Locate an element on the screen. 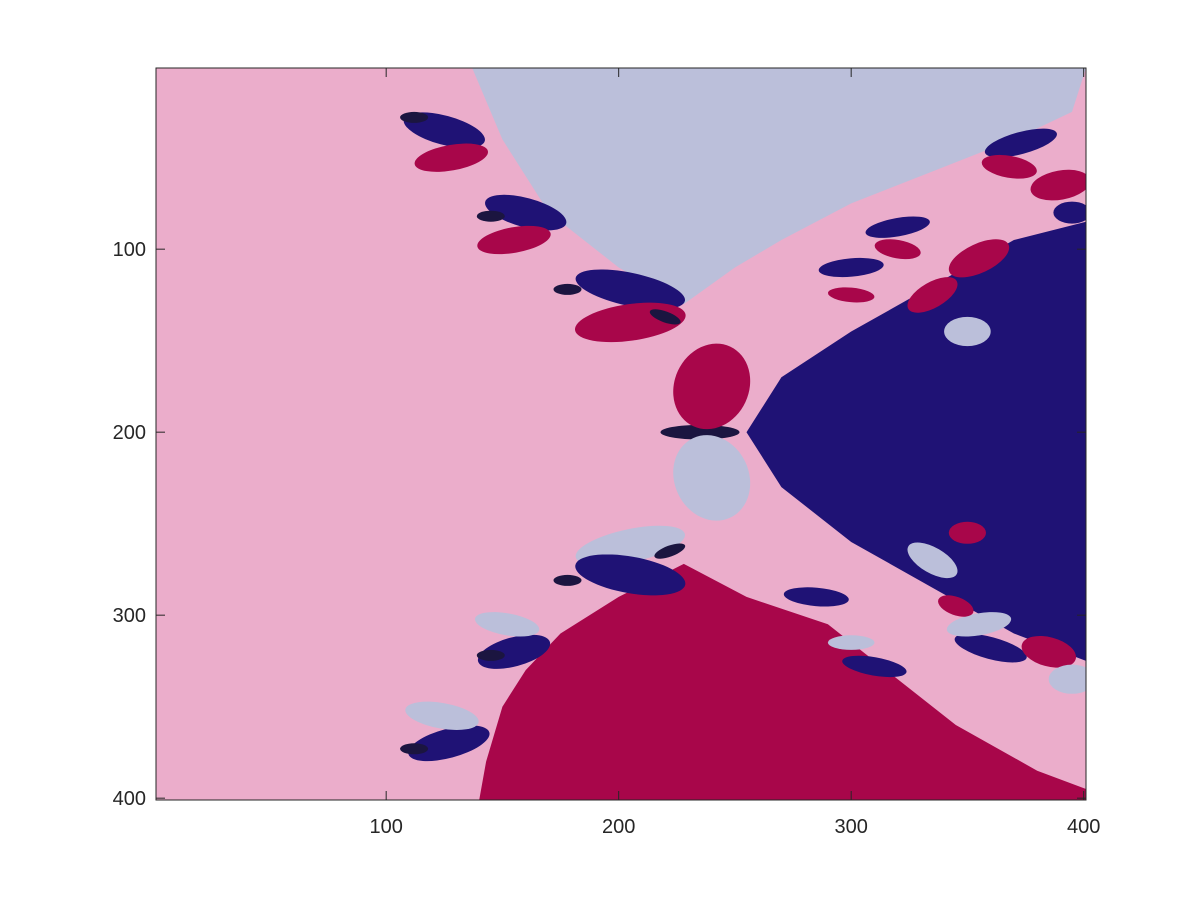 The height and width of the screenshot is (900, 1200). y-tick-label: 300 is located at coordinates (129, 616).